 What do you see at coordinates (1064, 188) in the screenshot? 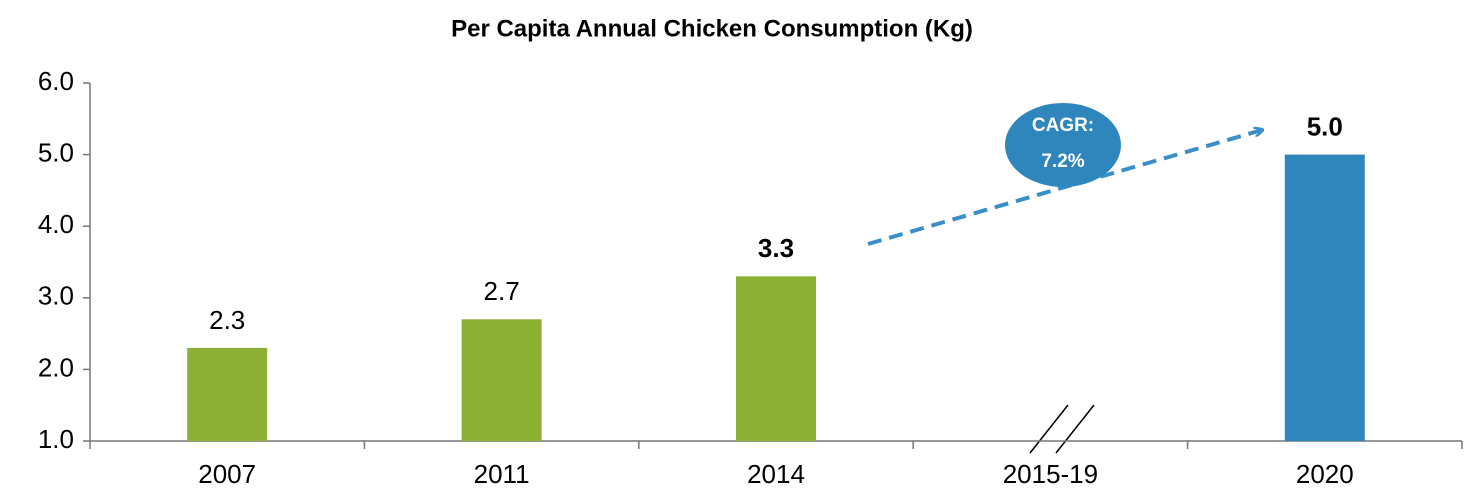
I see `trend-arrow` at bounding box center [1064, 188].